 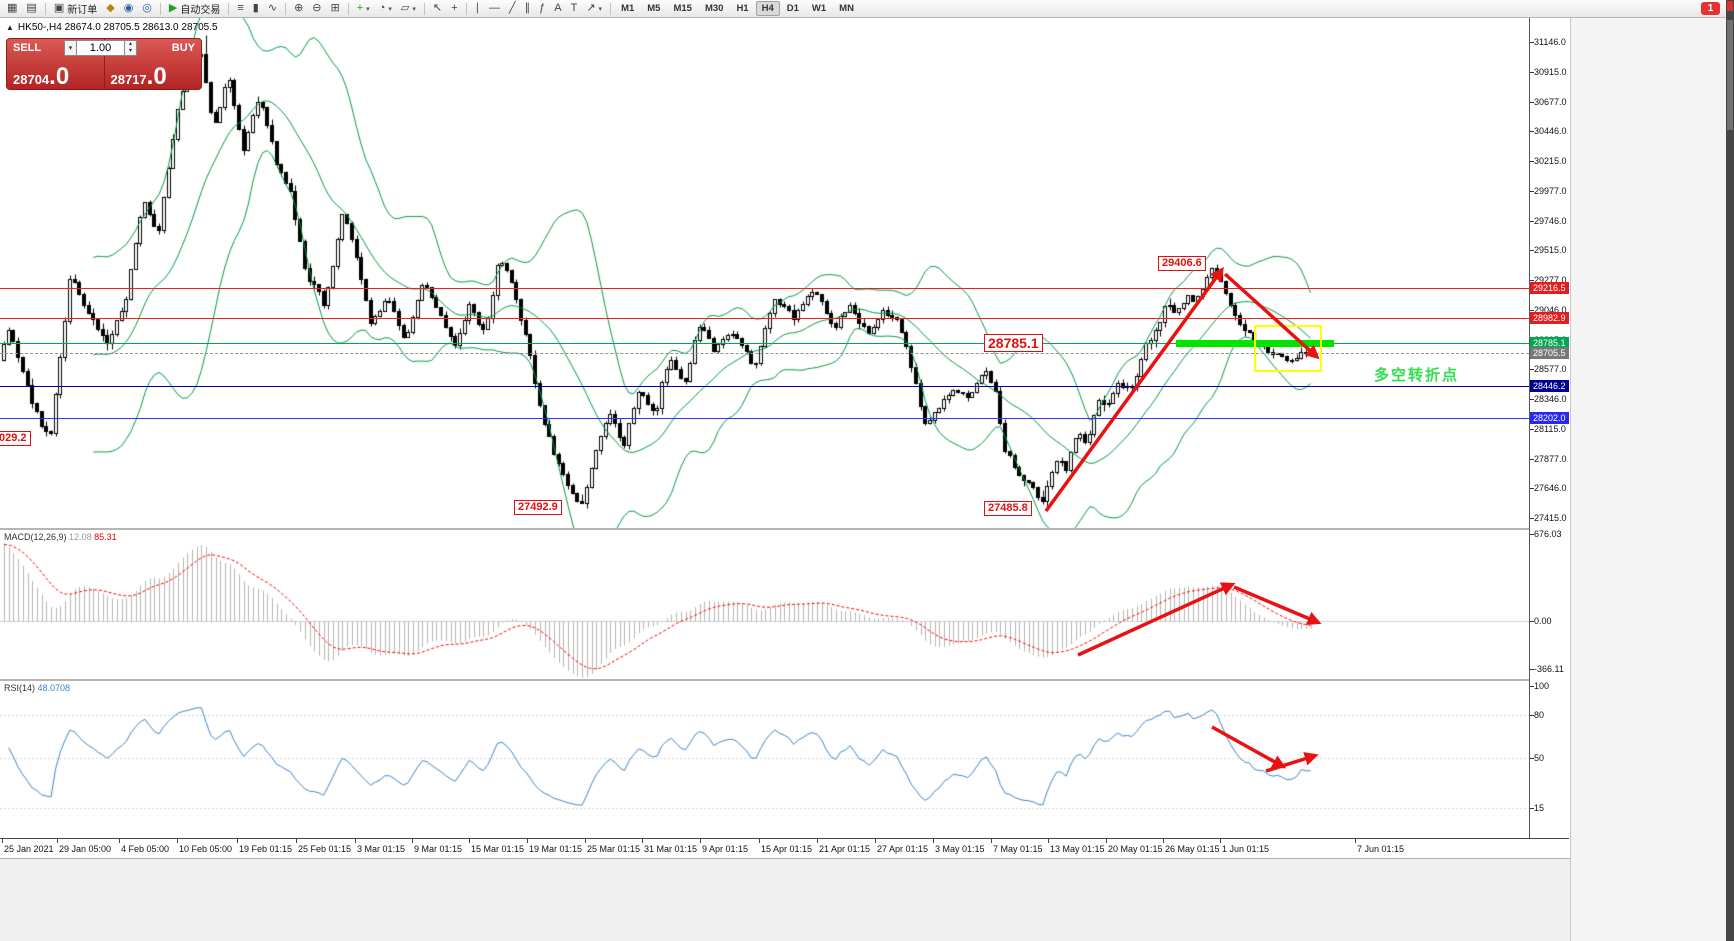 I want to click on scrollbar-marker, so click(x=1730, y=6).